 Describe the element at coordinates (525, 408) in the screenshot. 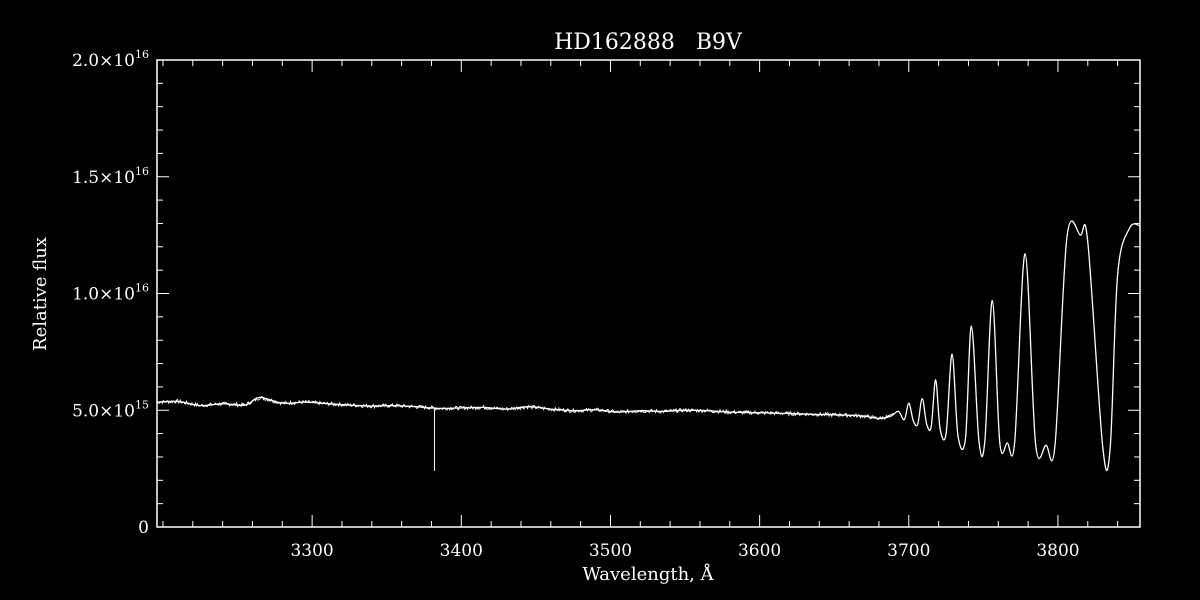

I see `spectrum-noise` at that location.